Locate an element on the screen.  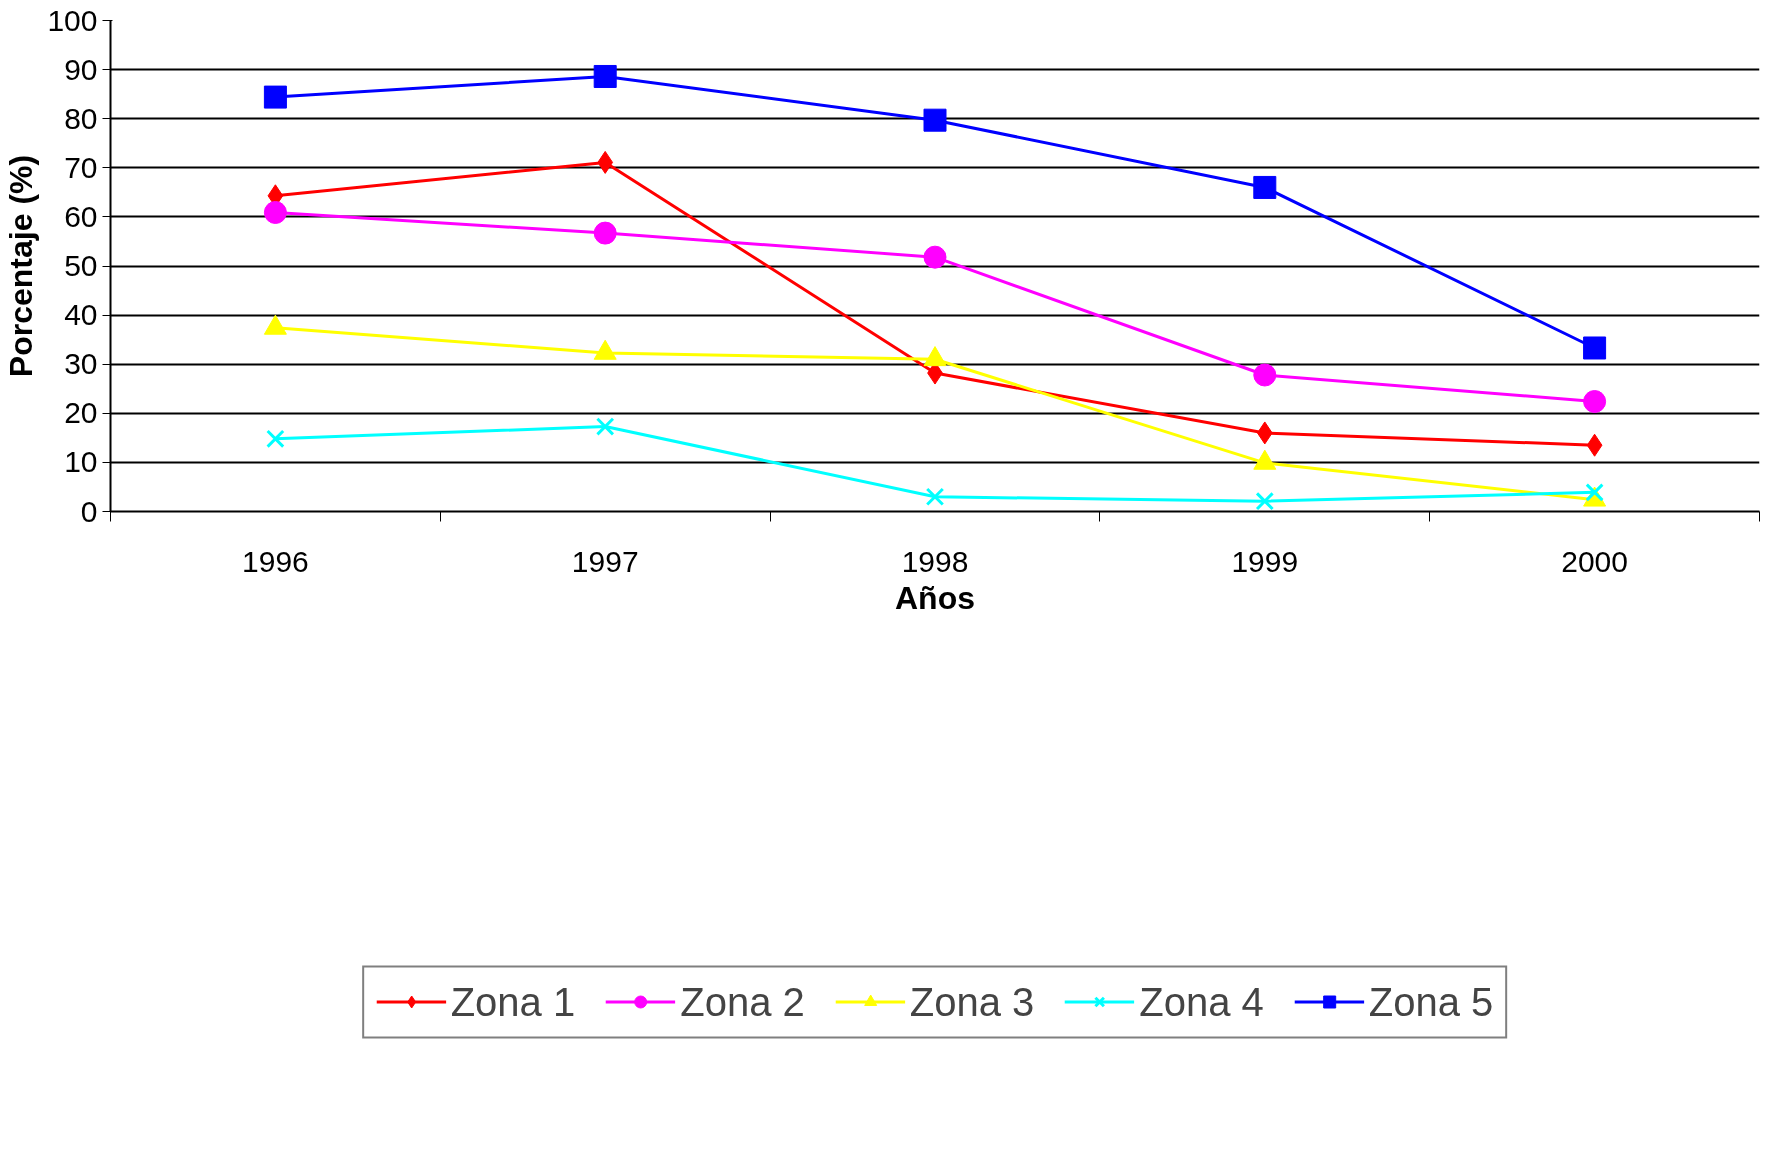
y-tick-label: 70 is located at coordinates (81, 167).